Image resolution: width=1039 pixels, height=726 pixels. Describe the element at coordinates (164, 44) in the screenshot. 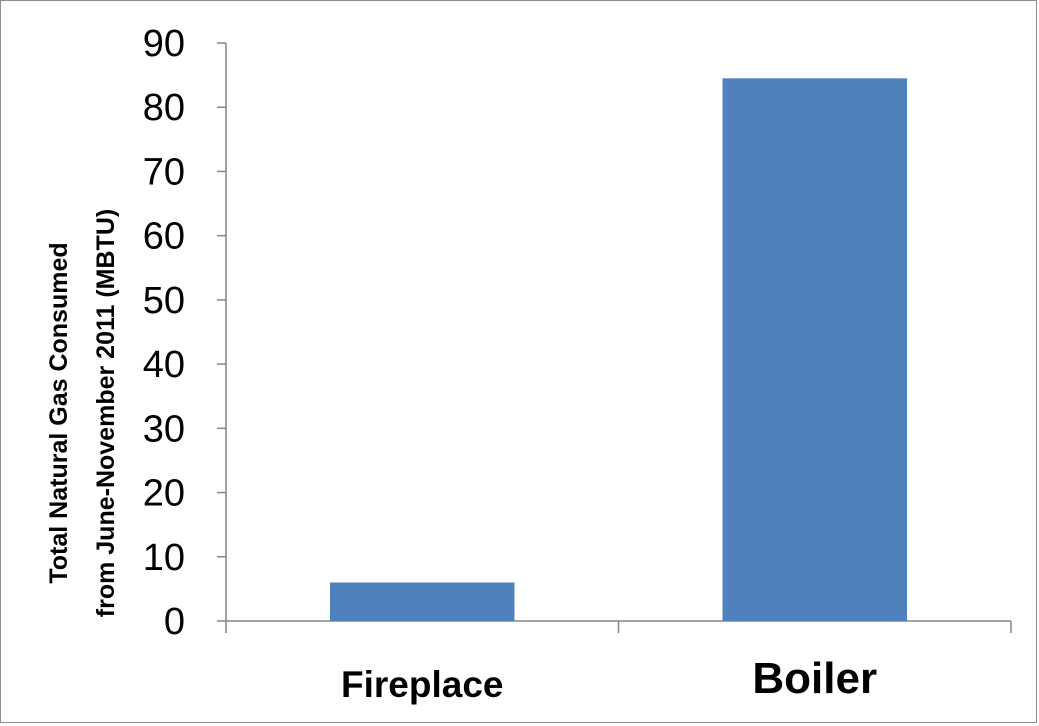

I see `y-tick-label: 90` at that location.